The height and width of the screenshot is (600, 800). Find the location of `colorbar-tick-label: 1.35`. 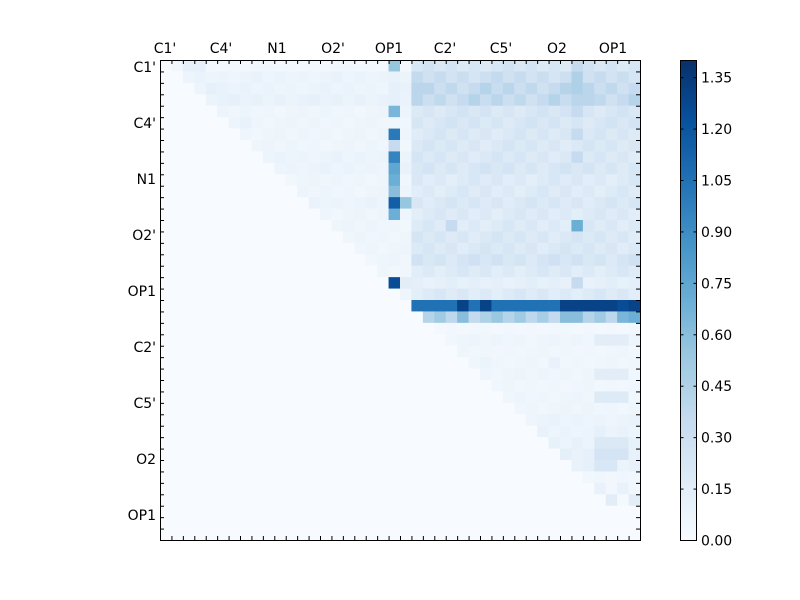

colorbar-tick-label: 1.35 is located at coordinates (716, 79).